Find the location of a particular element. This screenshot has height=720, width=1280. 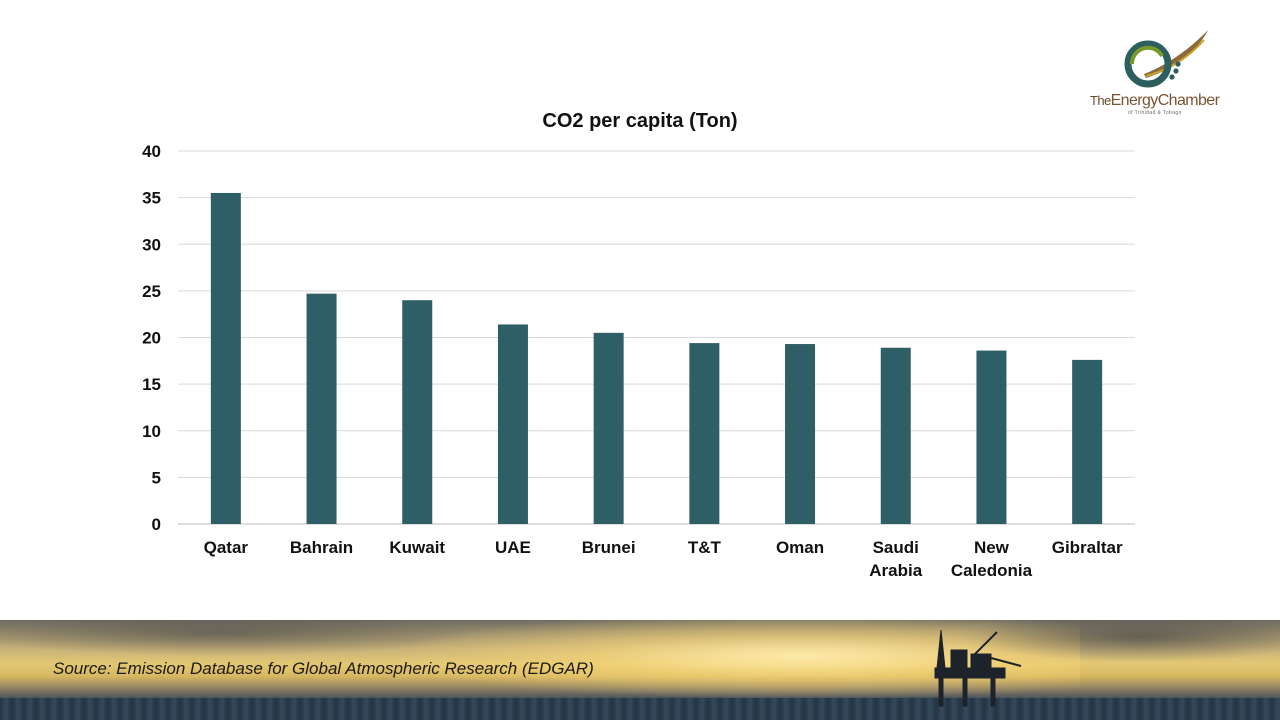

x-tick-label: Saudi Arabia is located at coordinates (895, 559).